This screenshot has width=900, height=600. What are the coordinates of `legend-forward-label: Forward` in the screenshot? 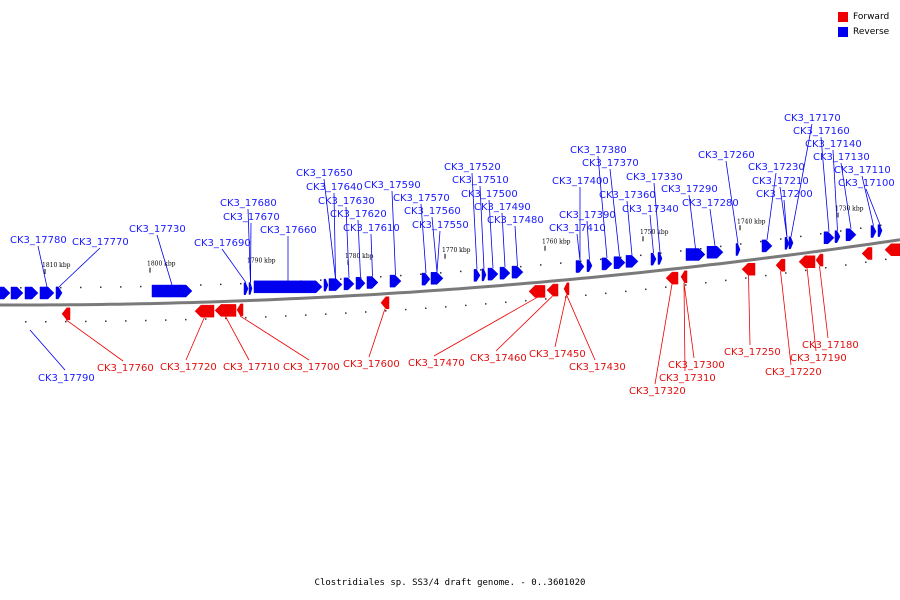 It's located at (871, 16).